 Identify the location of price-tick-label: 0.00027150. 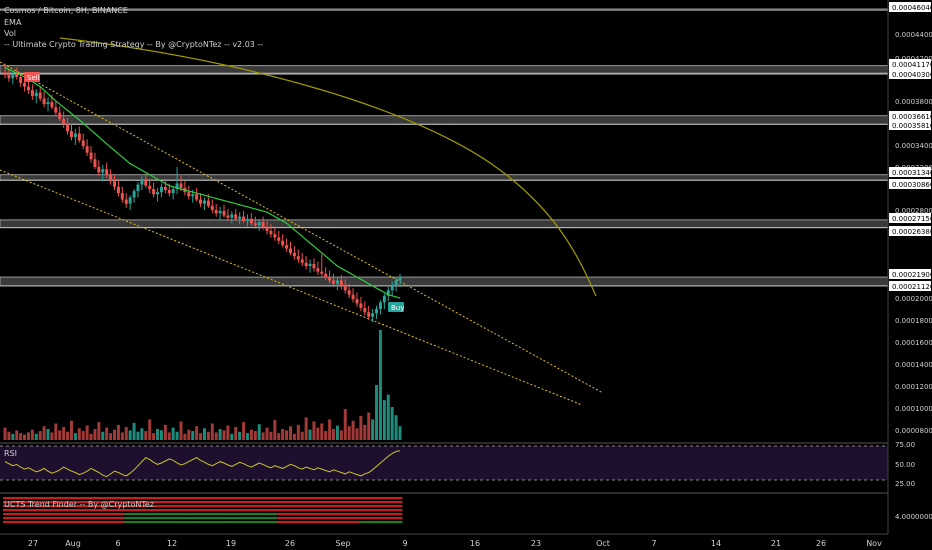
(912, 219).